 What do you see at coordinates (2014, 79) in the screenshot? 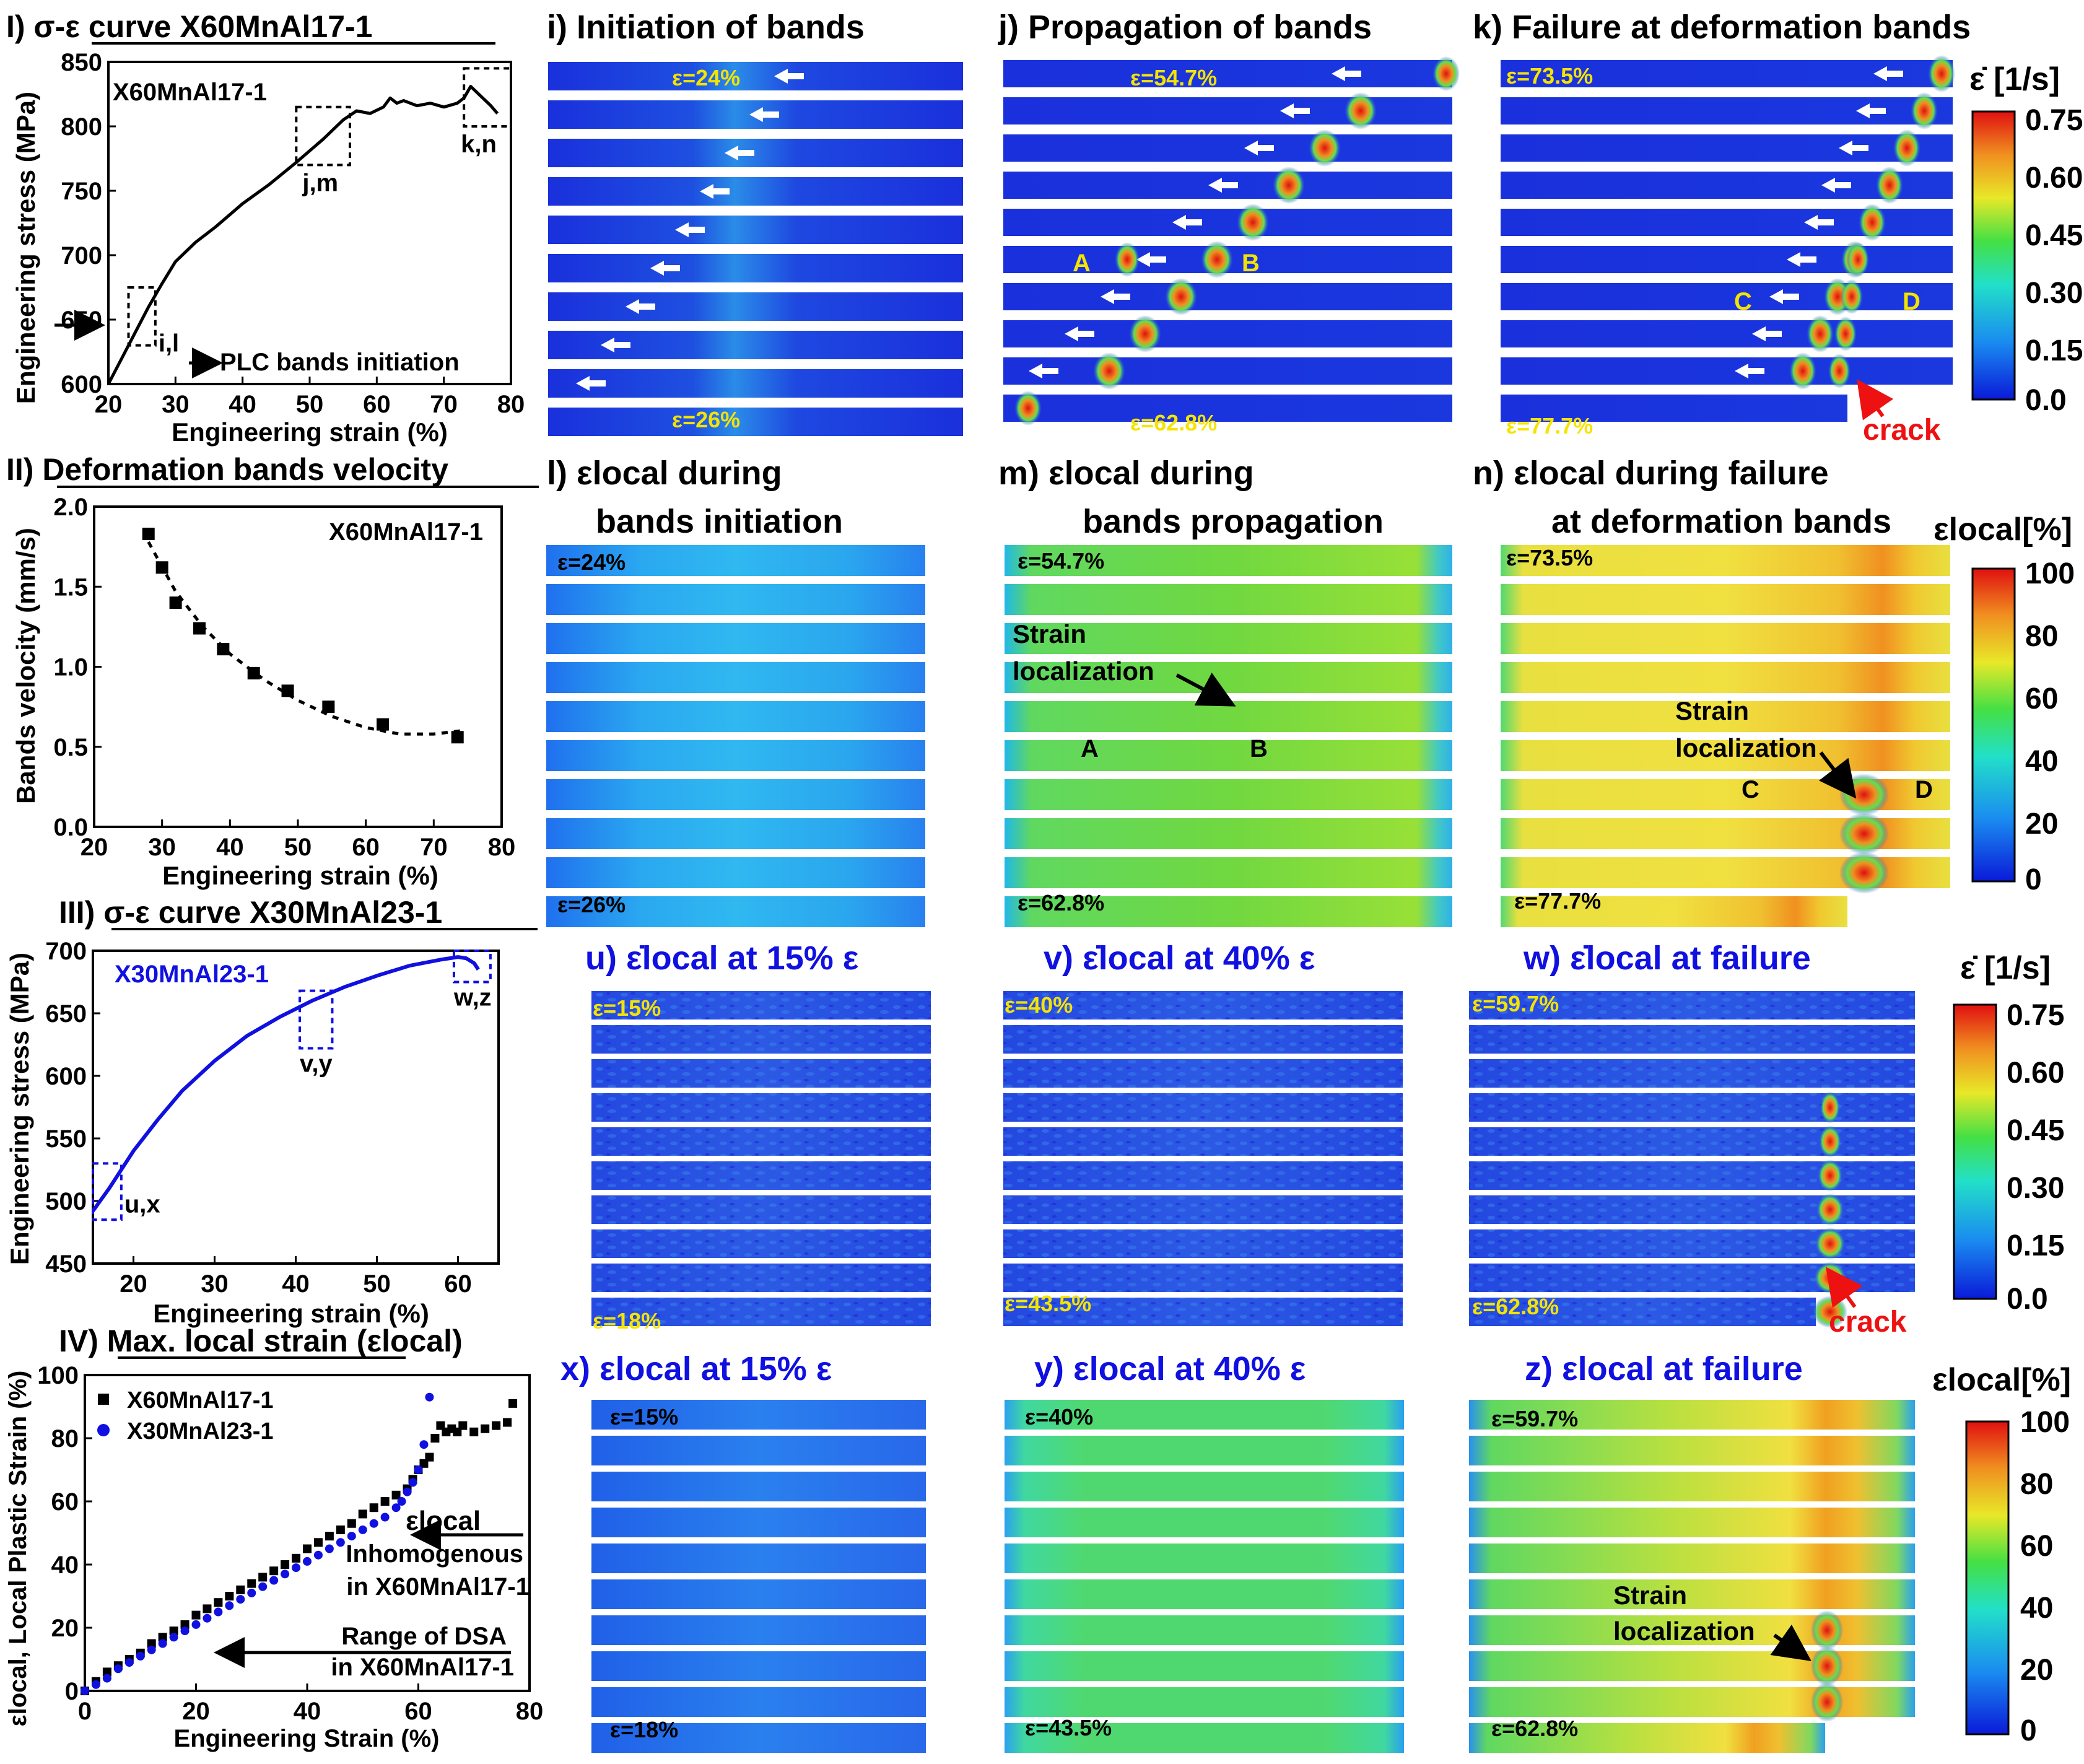
I see `svg-text: ε̇ [1/s]` at bounding box center [2014, 79].